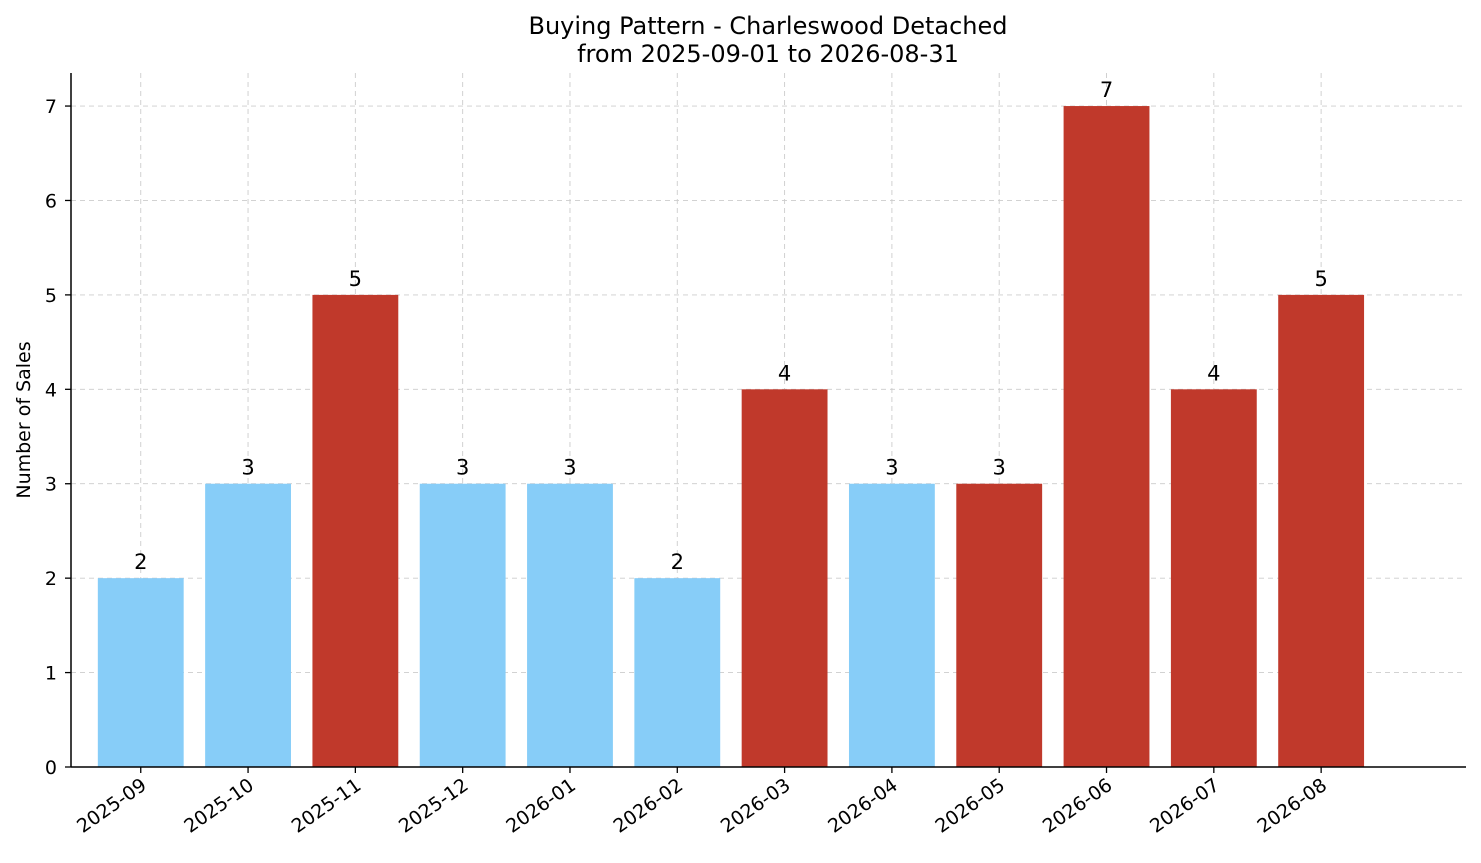 Image resolution: width=1481 pixels, height=863 pixels. I want to click on y-tick-label: 1, so click(51, 674).